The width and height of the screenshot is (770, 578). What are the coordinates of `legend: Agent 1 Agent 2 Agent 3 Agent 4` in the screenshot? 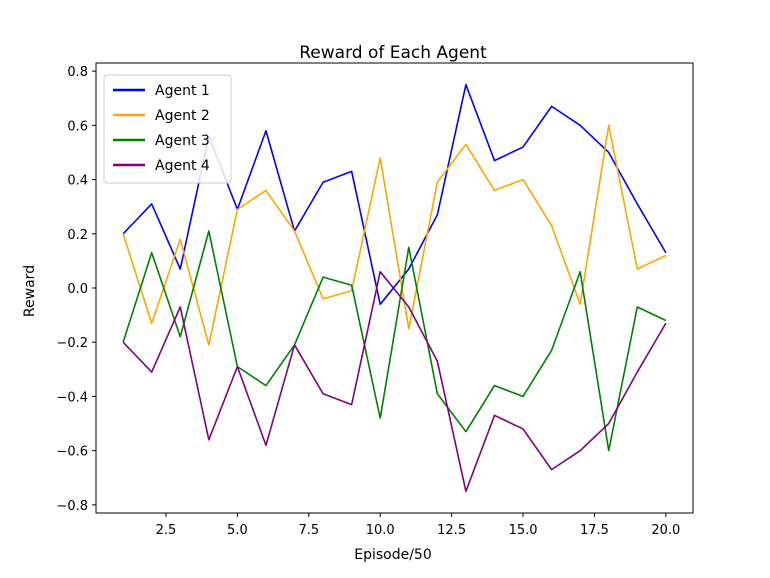 It's located at (167, 129).